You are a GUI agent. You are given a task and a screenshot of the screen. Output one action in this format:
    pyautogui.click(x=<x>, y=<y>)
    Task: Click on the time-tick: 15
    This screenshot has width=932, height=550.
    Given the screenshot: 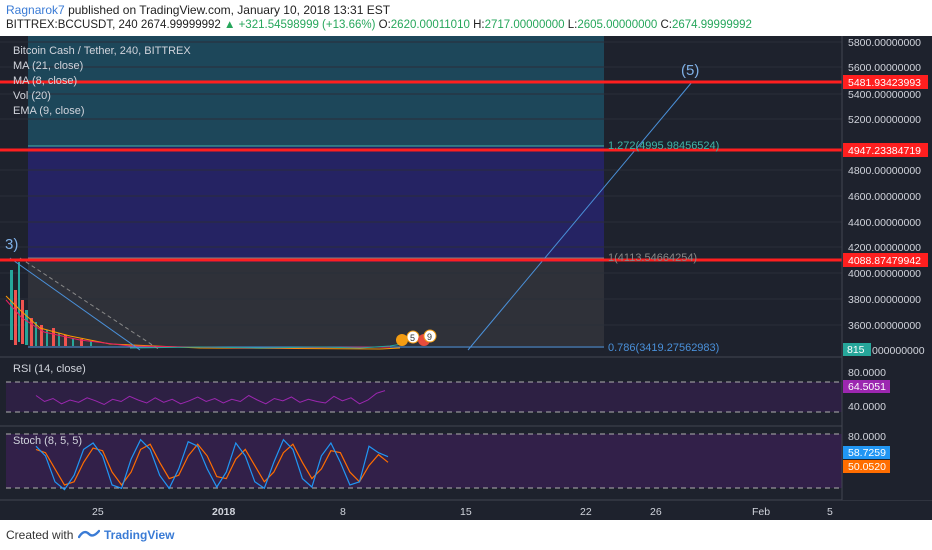 What is the action you would take?
    pyautogui.click(x=466, y=512)
    